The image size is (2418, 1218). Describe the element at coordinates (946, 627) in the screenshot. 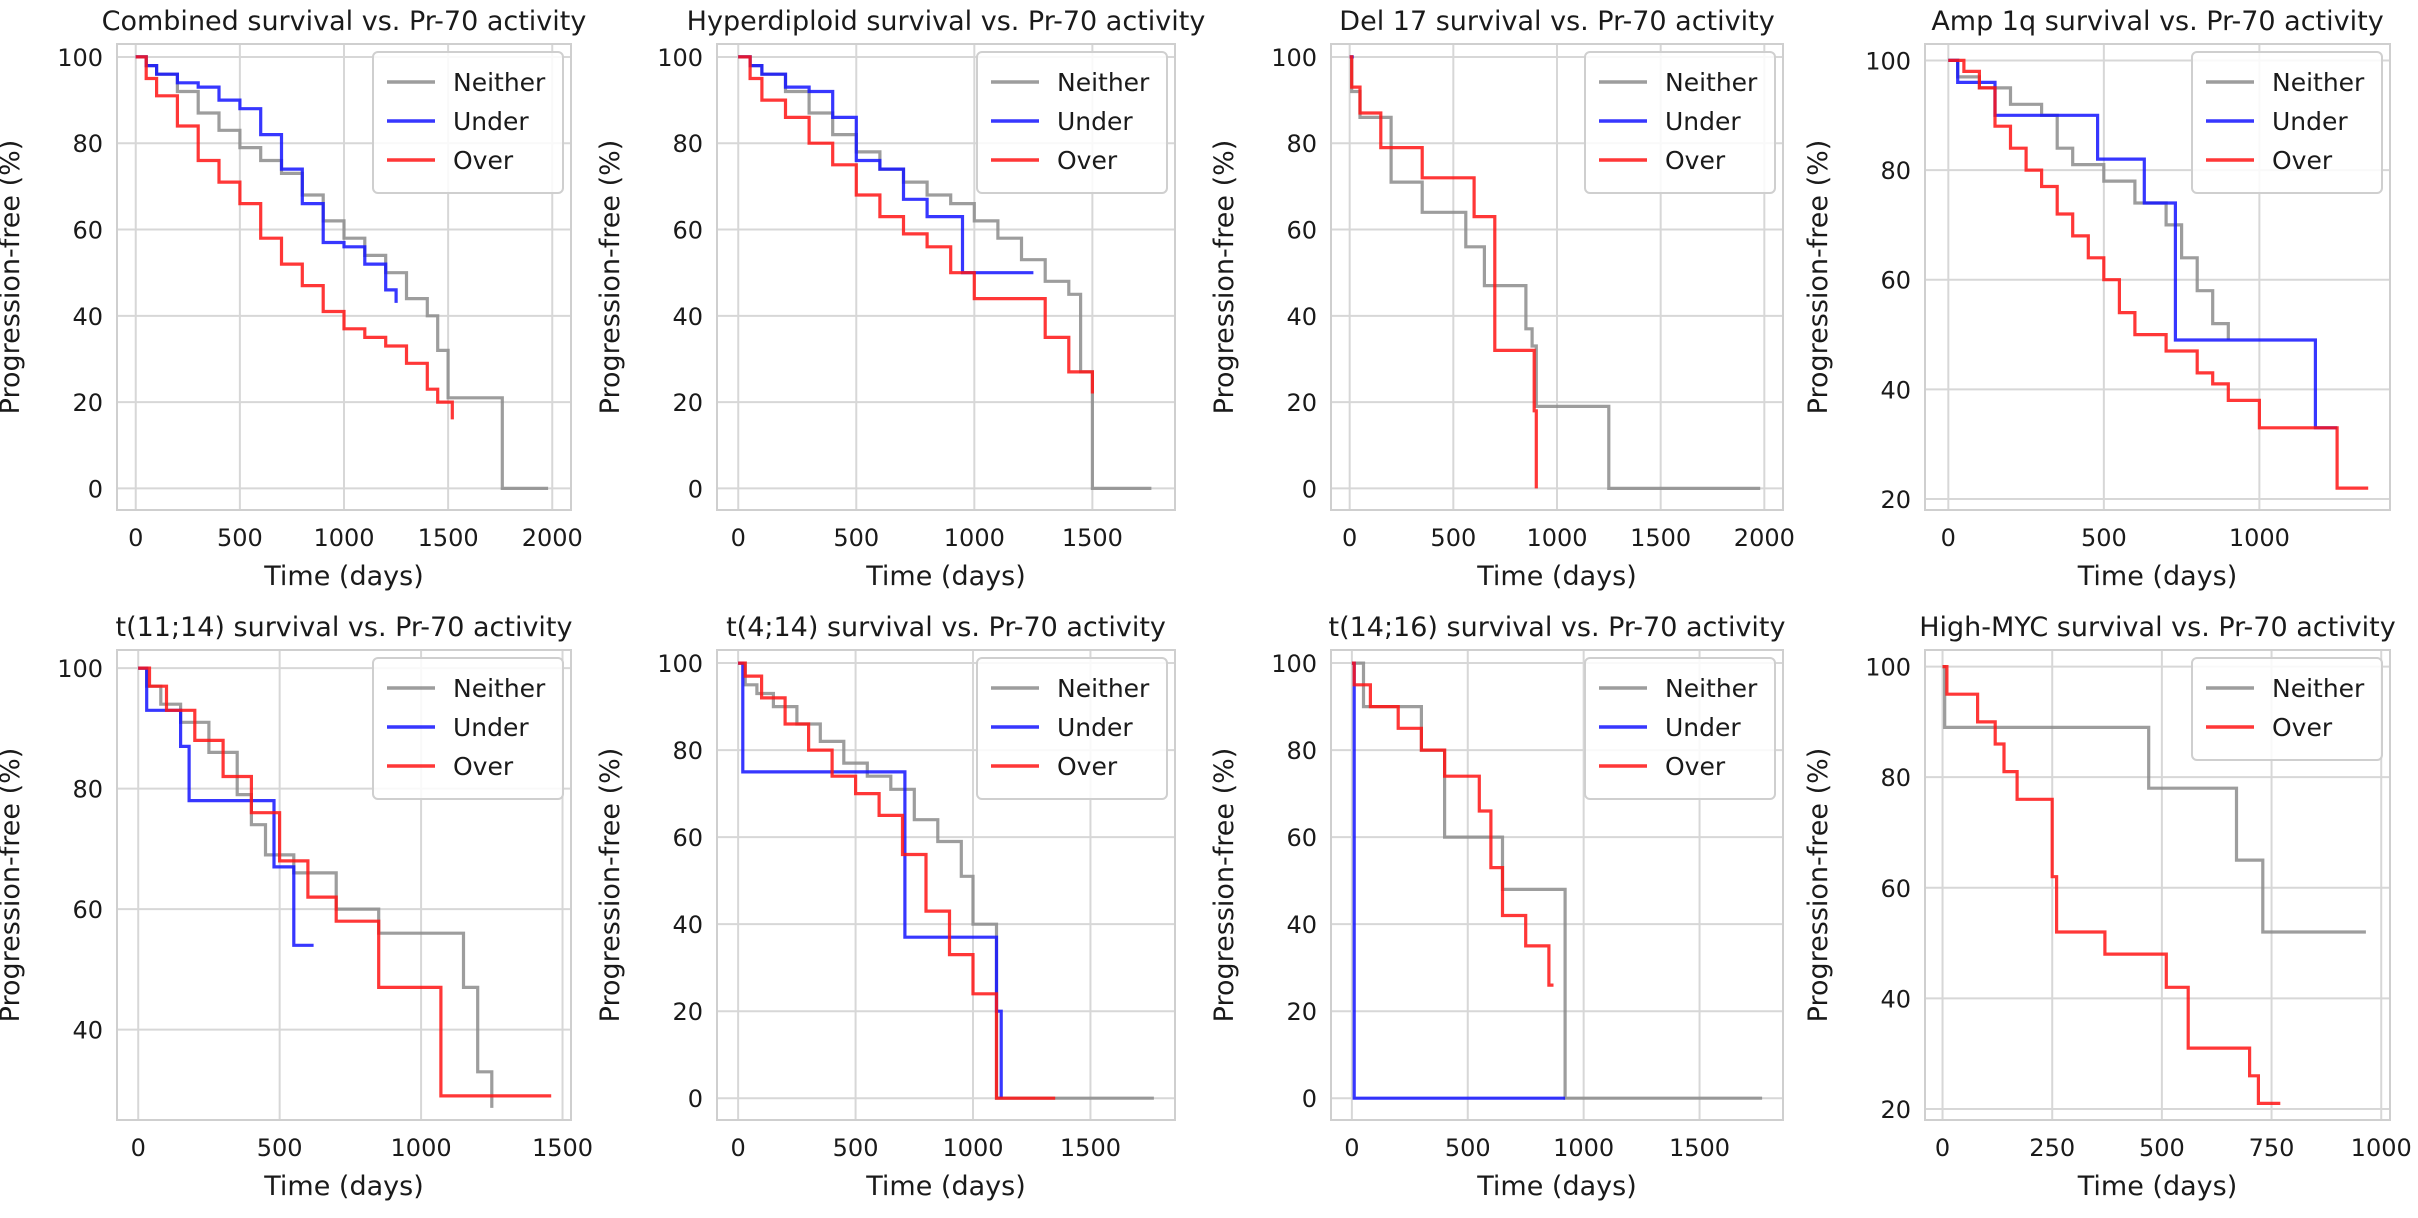

I see `chart-title: t(4;14) survival vs. Pr-70 activity` at that location.